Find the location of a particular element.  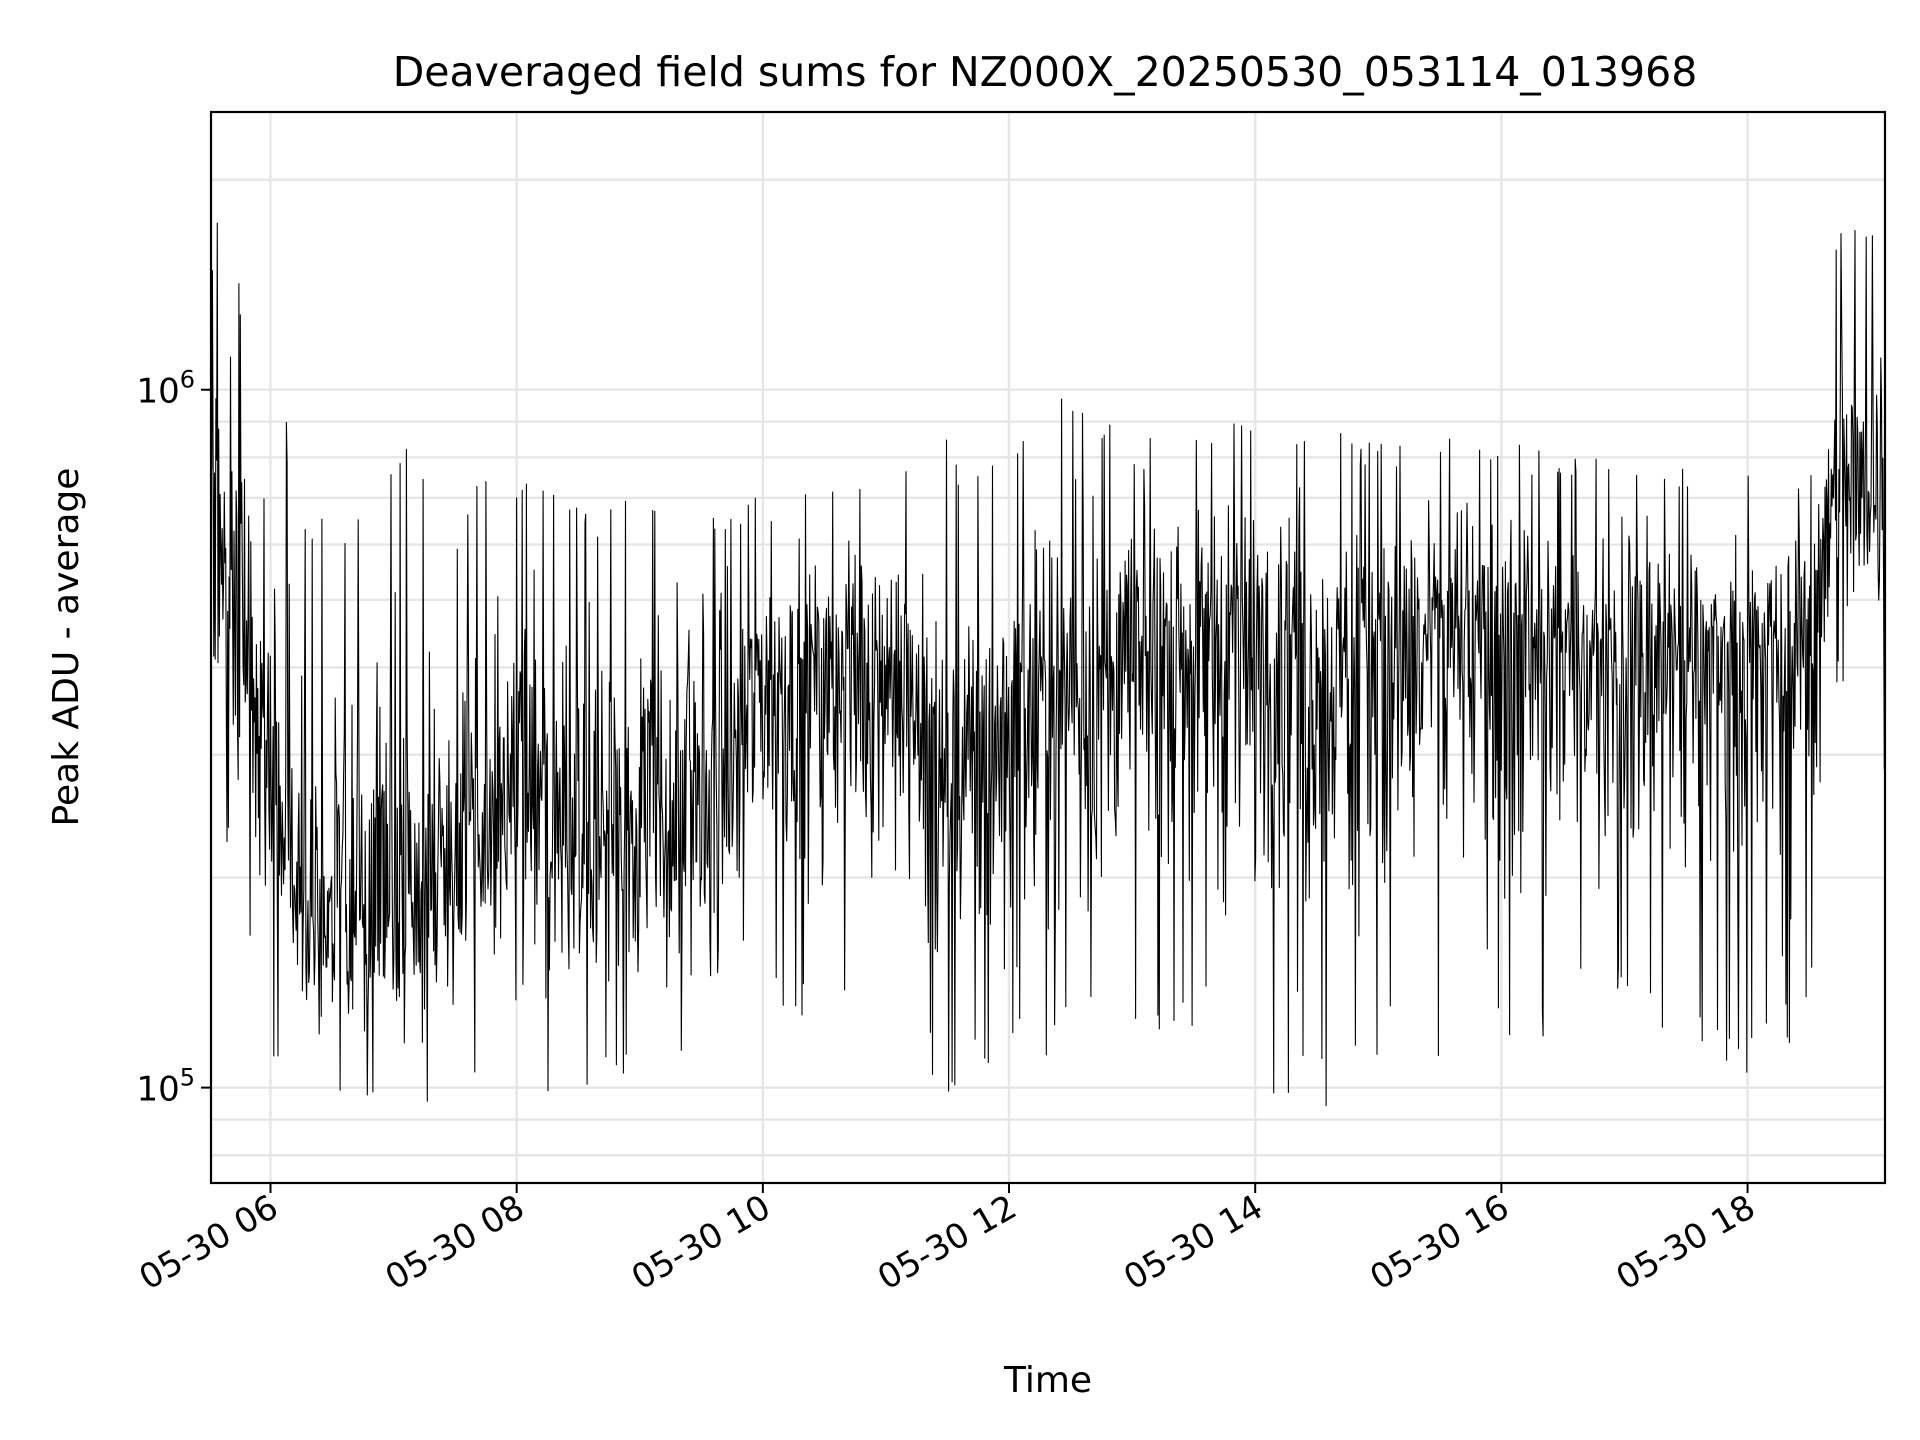

x-tick-label-1: 05-30 08 is located at coordinates (455, 1242).